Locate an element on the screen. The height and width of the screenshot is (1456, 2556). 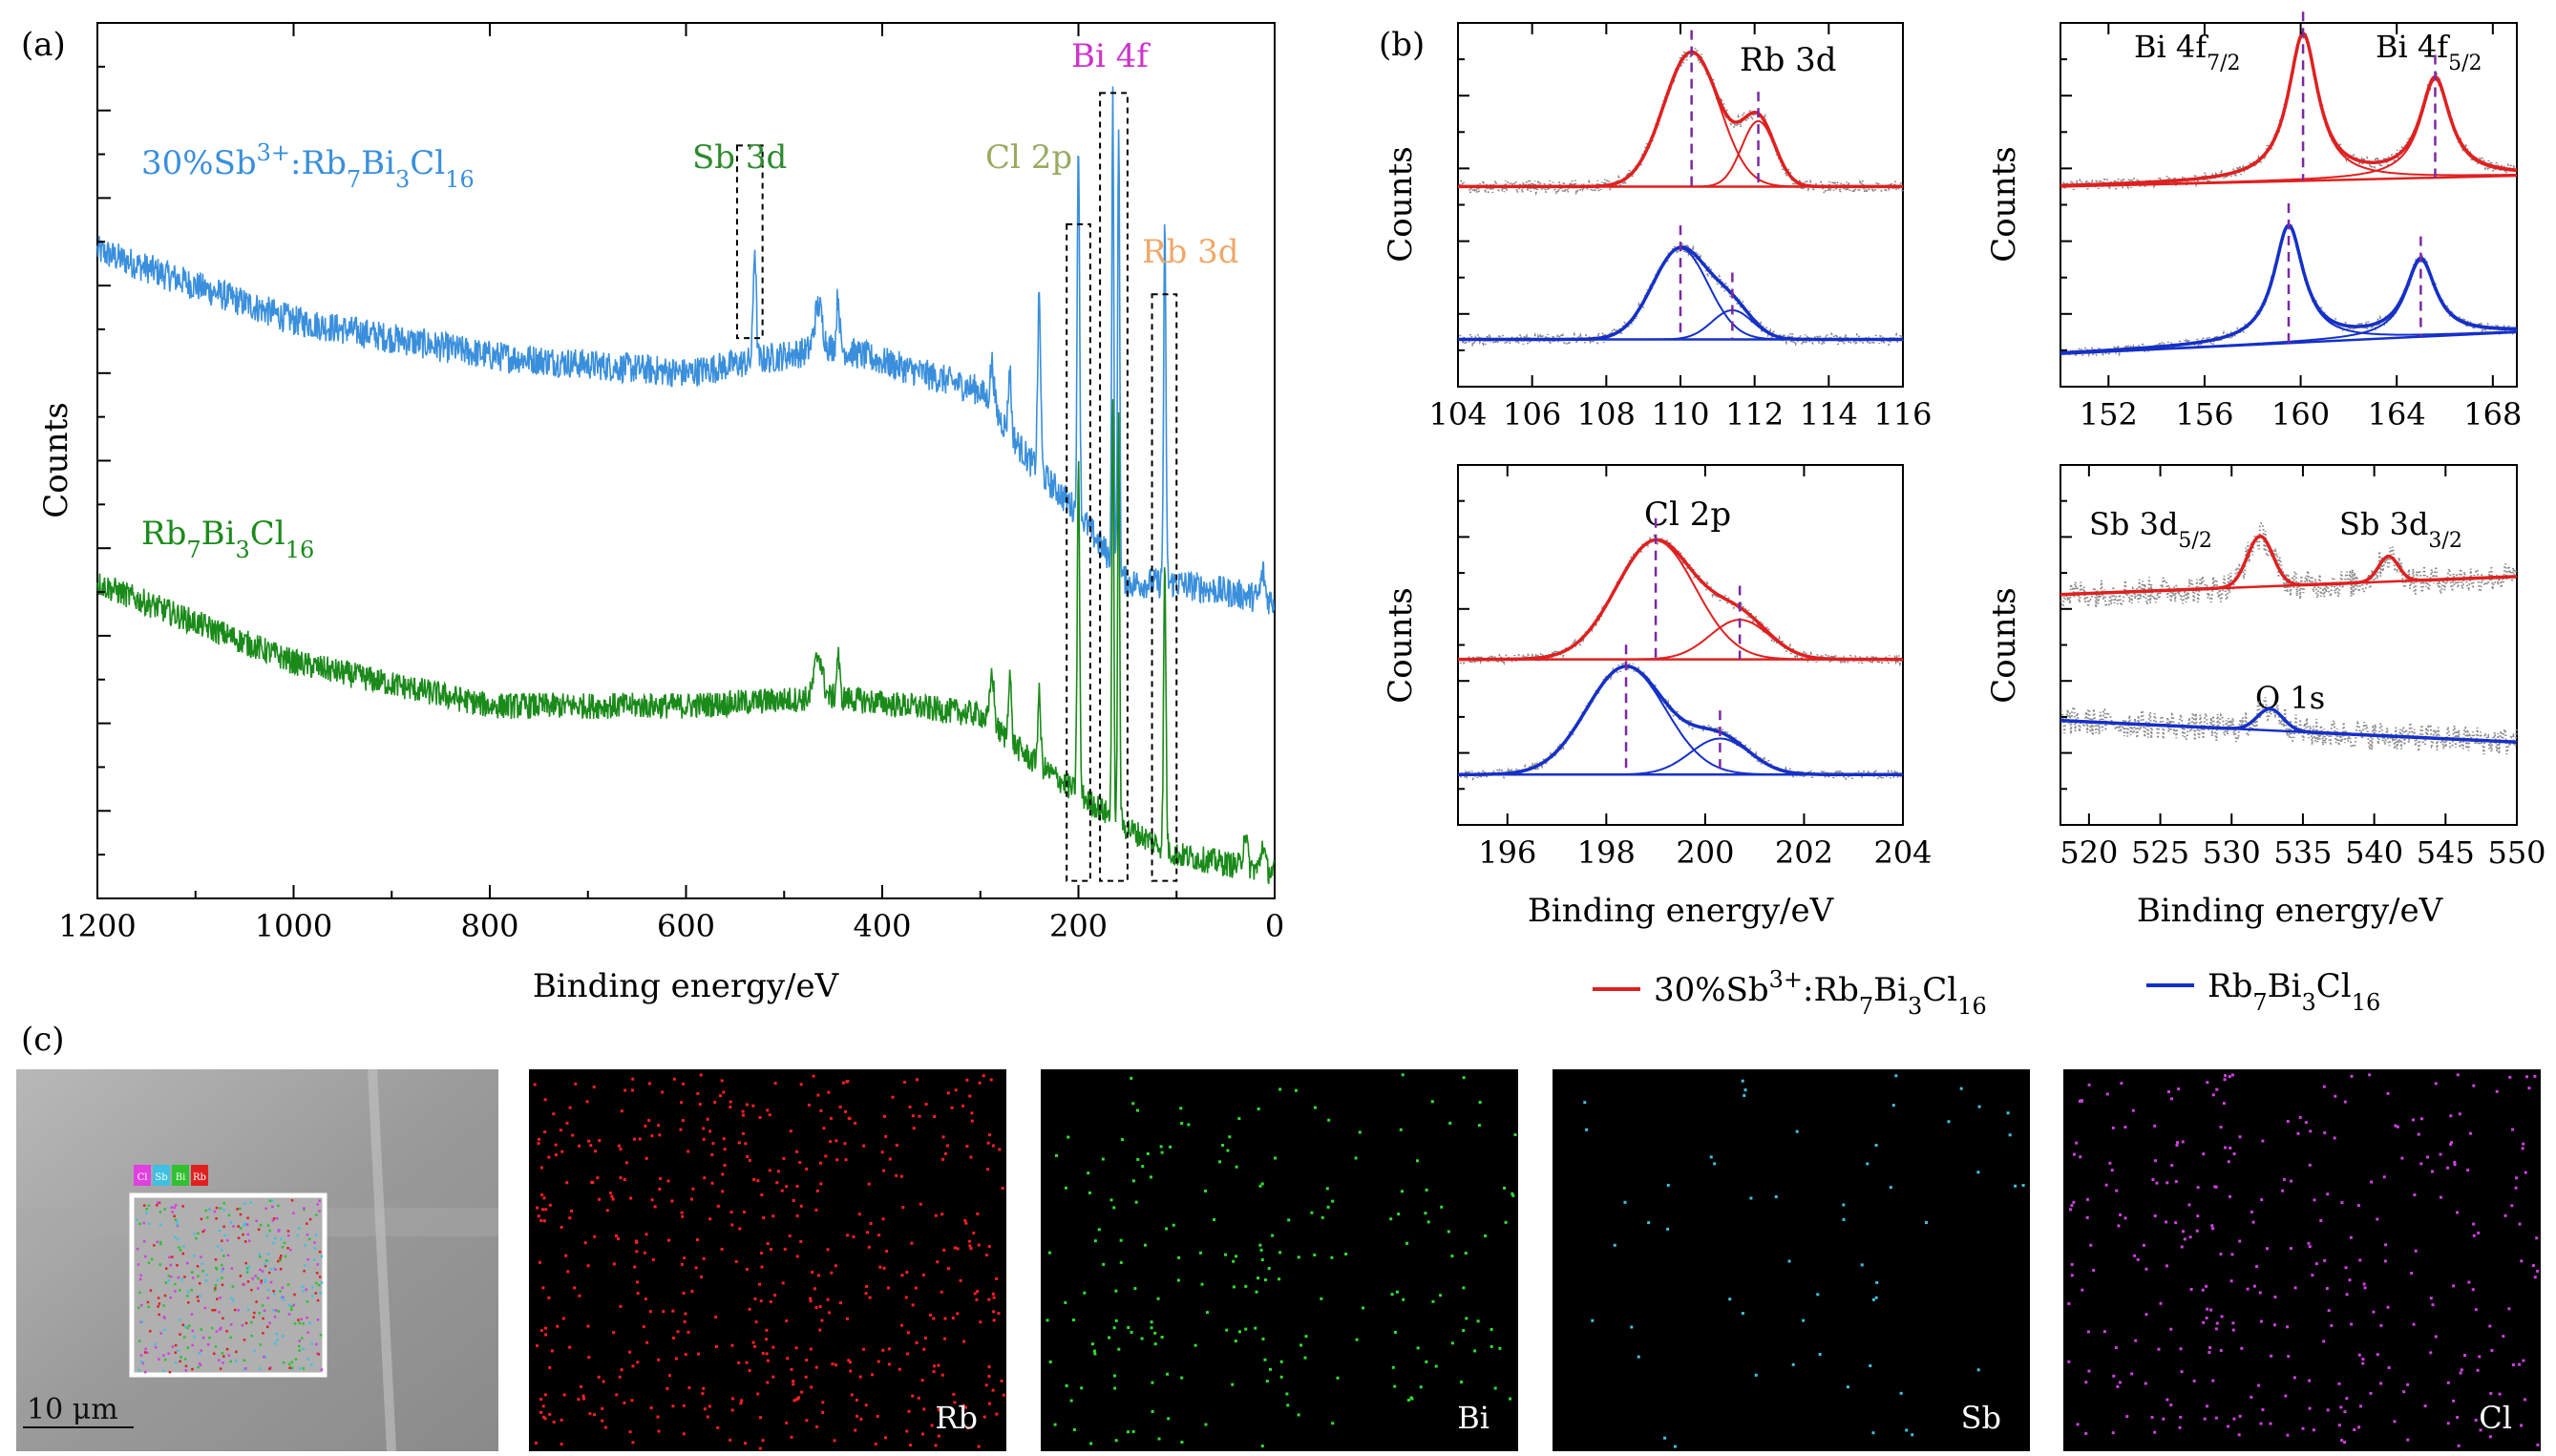
peak-box is located at coordinates (1114, 487).